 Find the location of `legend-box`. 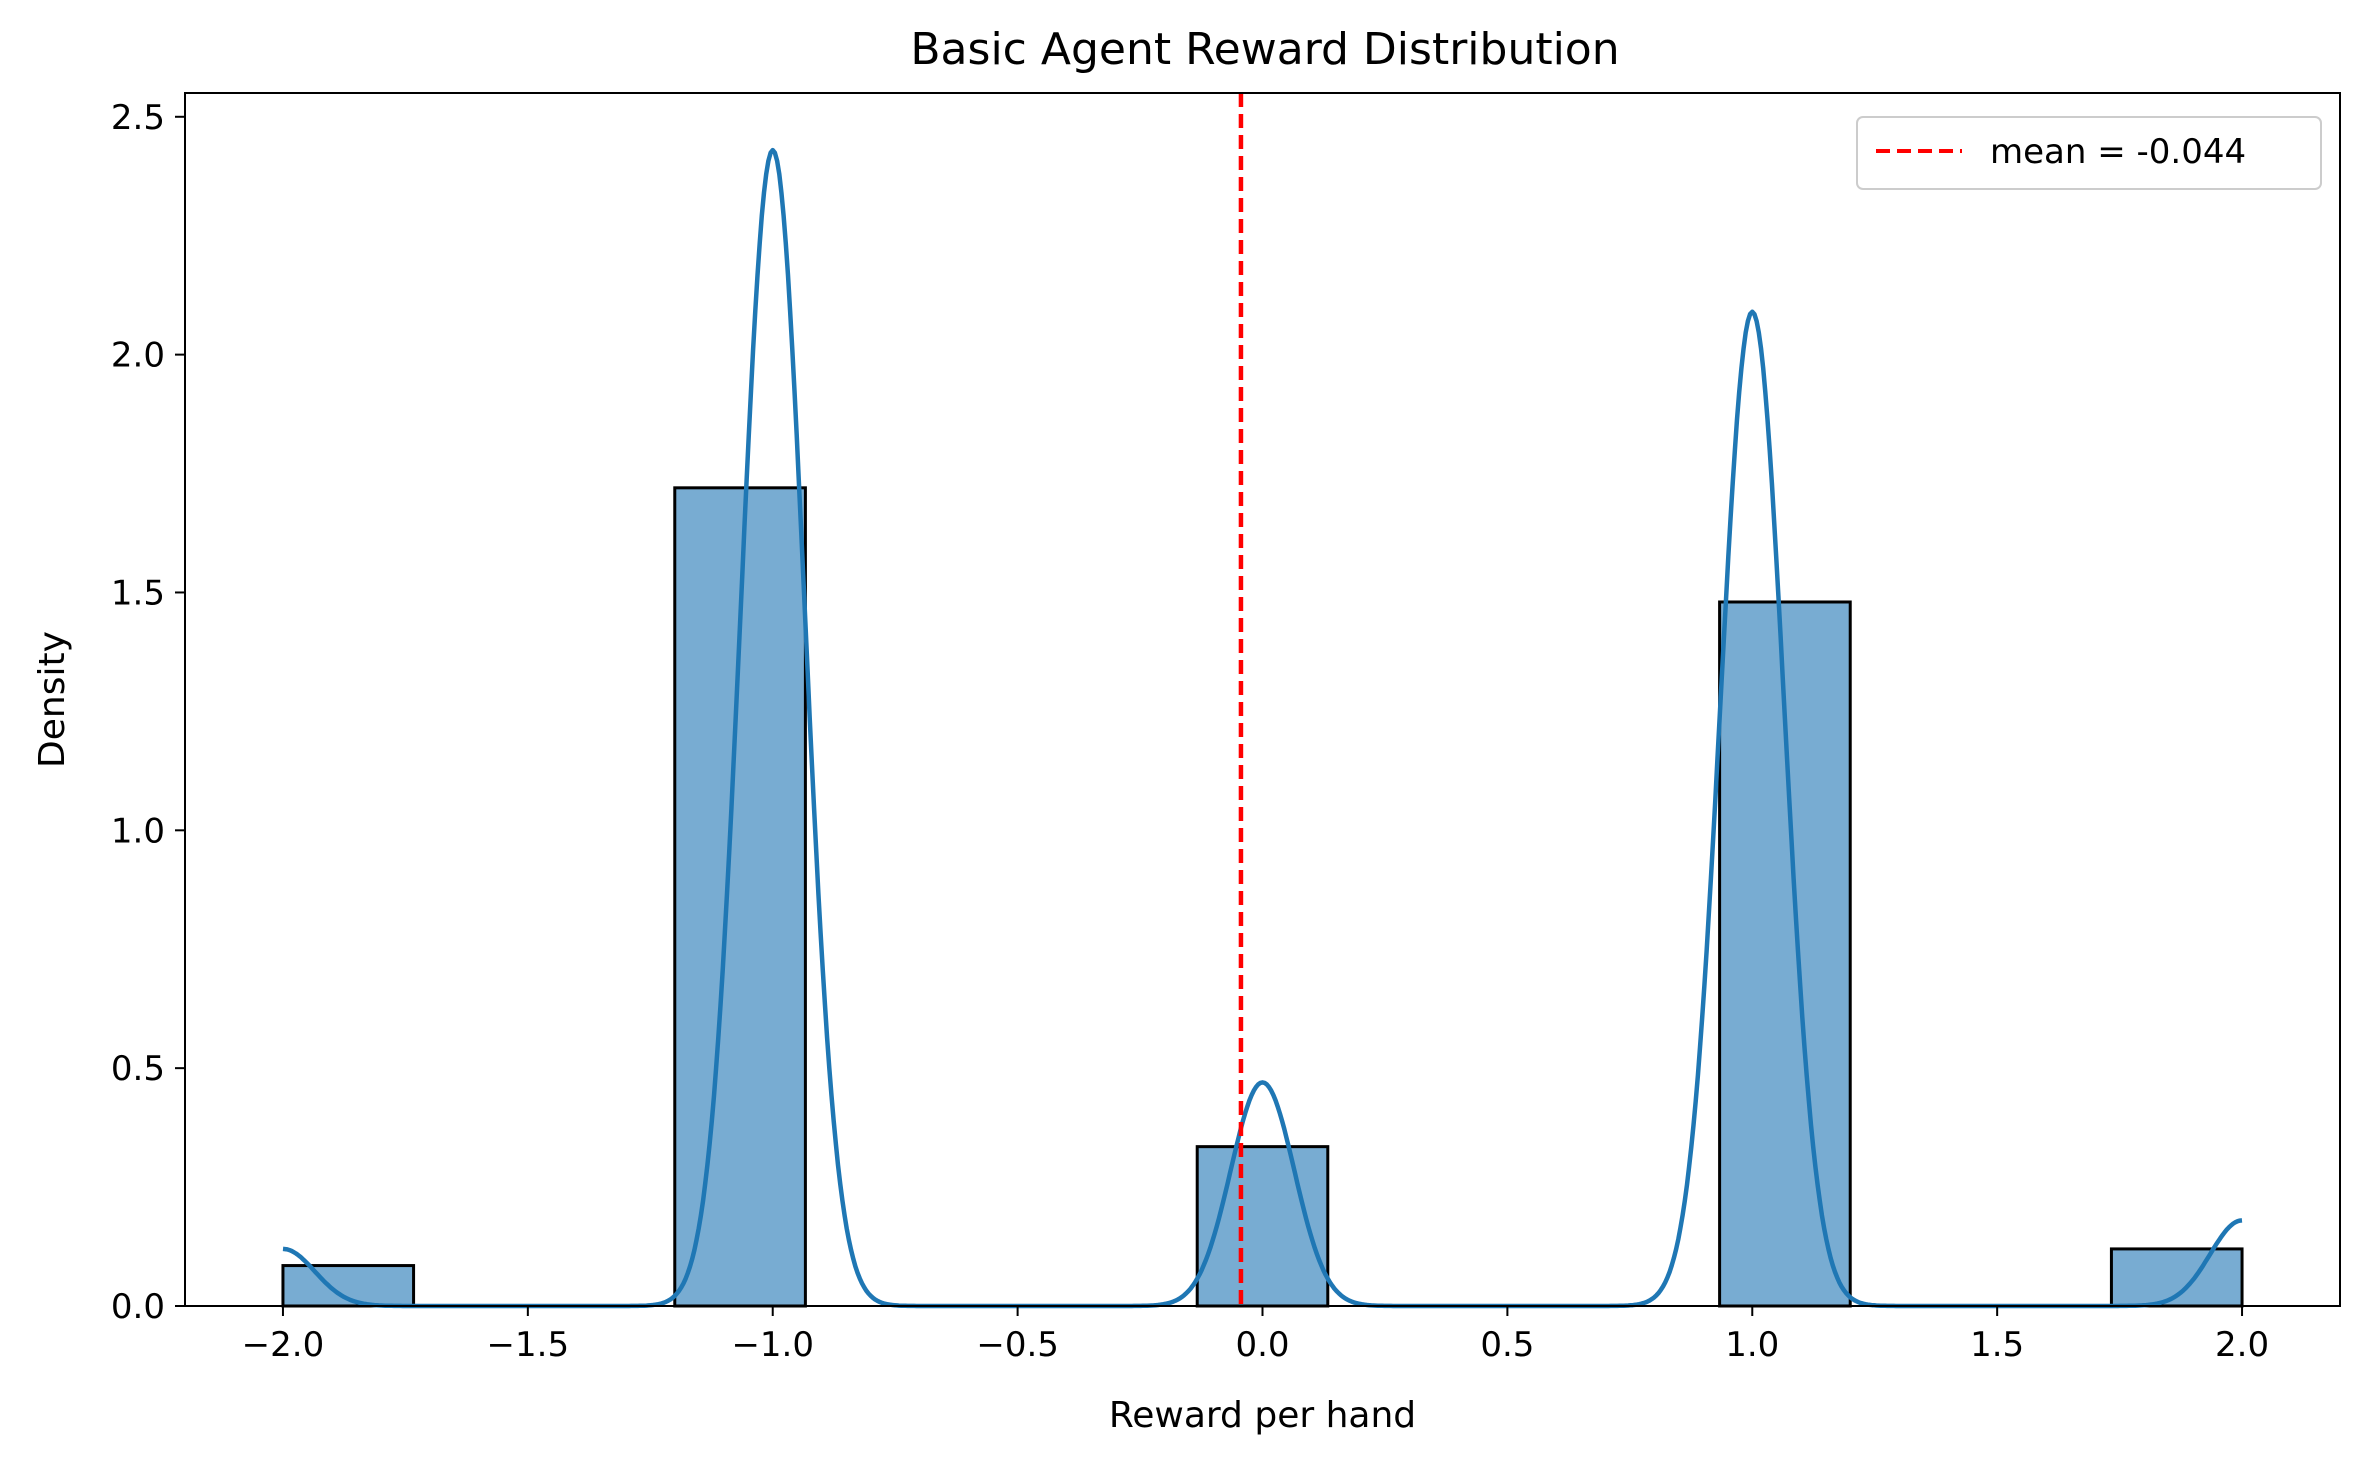

legend-box is located at coordinates (2089, 153).